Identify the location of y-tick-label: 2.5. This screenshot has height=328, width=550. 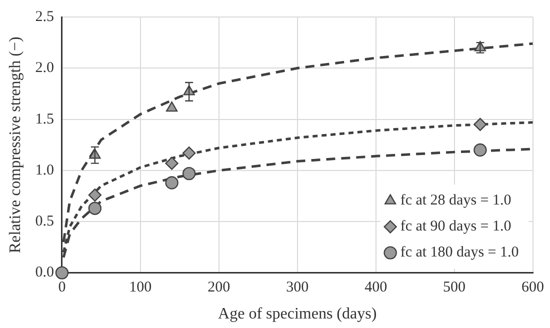
(44, 16).